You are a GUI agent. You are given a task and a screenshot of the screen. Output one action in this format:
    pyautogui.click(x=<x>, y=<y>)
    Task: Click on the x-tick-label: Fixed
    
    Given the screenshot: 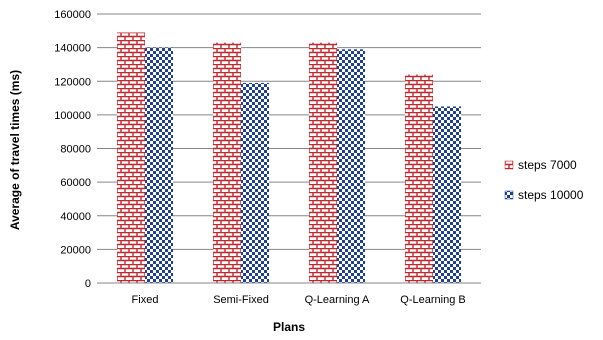 What is the action you would take?
    pyautogui.click(x=145, y=300)
    